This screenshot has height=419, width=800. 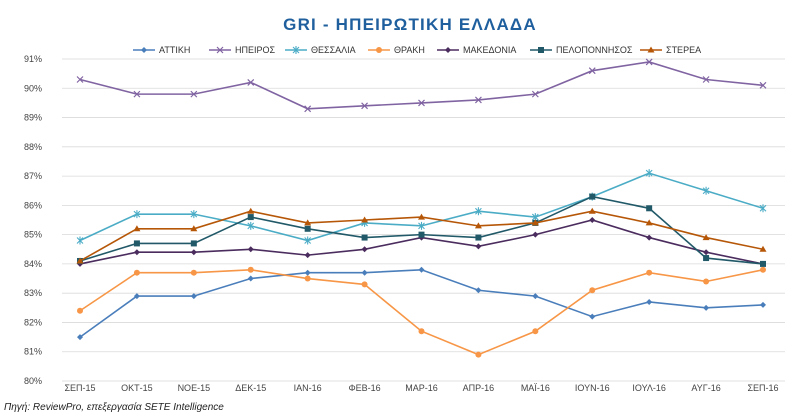 What do you see at coordinates (409, 50) in the screenshot?
I see `legend-label: ΘΡΑΚΗ` at bounding box center [409, 50].